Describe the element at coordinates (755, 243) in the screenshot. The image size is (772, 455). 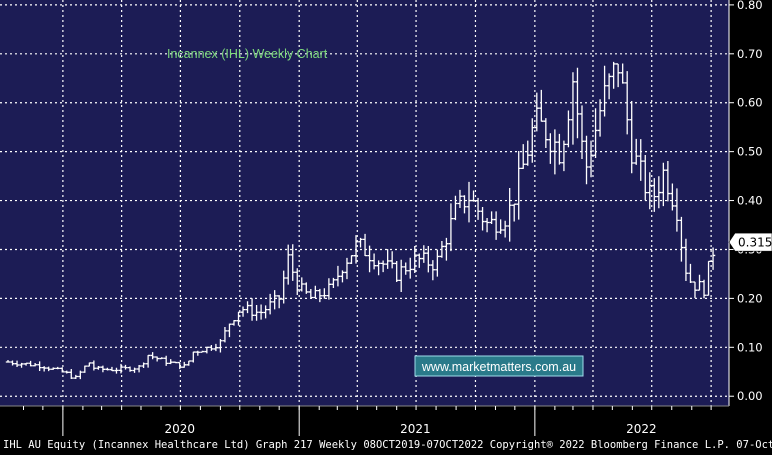
I see `last-price-label: 0.315` at that location.